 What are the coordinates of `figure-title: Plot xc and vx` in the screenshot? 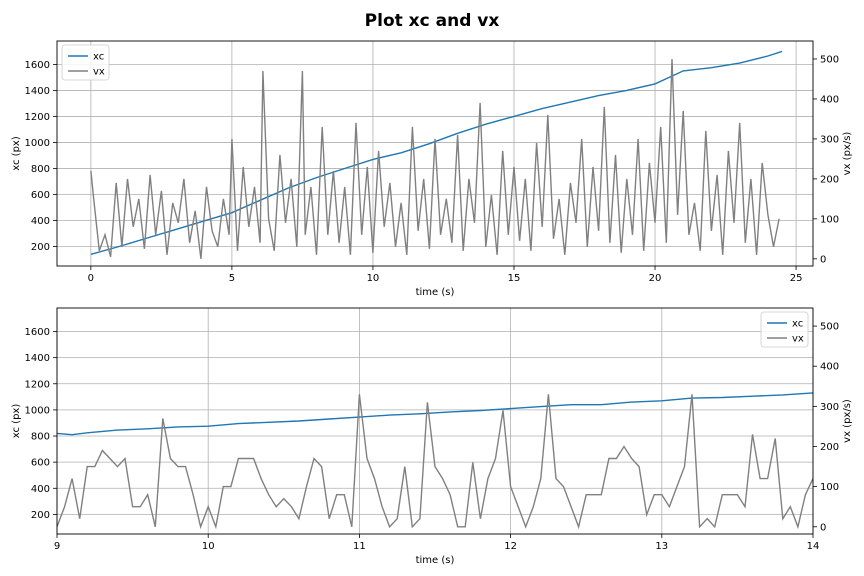 It's located at (432, 21).